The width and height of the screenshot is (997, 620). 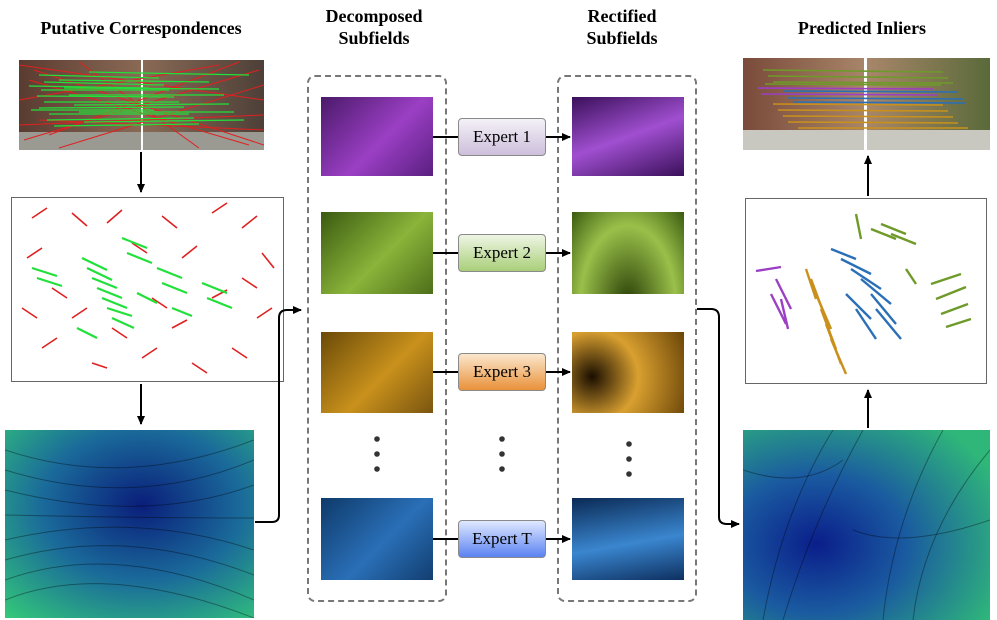 I want to click on title-rectified-subfields: Rectified Subfields, so click(x=622, y=27).